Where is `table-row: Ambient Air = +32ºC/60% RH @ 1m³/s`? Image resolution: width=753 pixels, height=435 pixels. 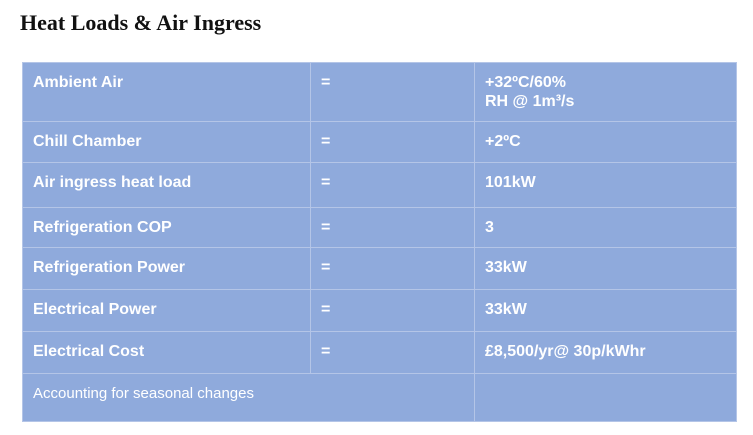 table-row: Ambient Air = +32ºC/60% RH @ 1m³/s is located at coordinates (379, 92).